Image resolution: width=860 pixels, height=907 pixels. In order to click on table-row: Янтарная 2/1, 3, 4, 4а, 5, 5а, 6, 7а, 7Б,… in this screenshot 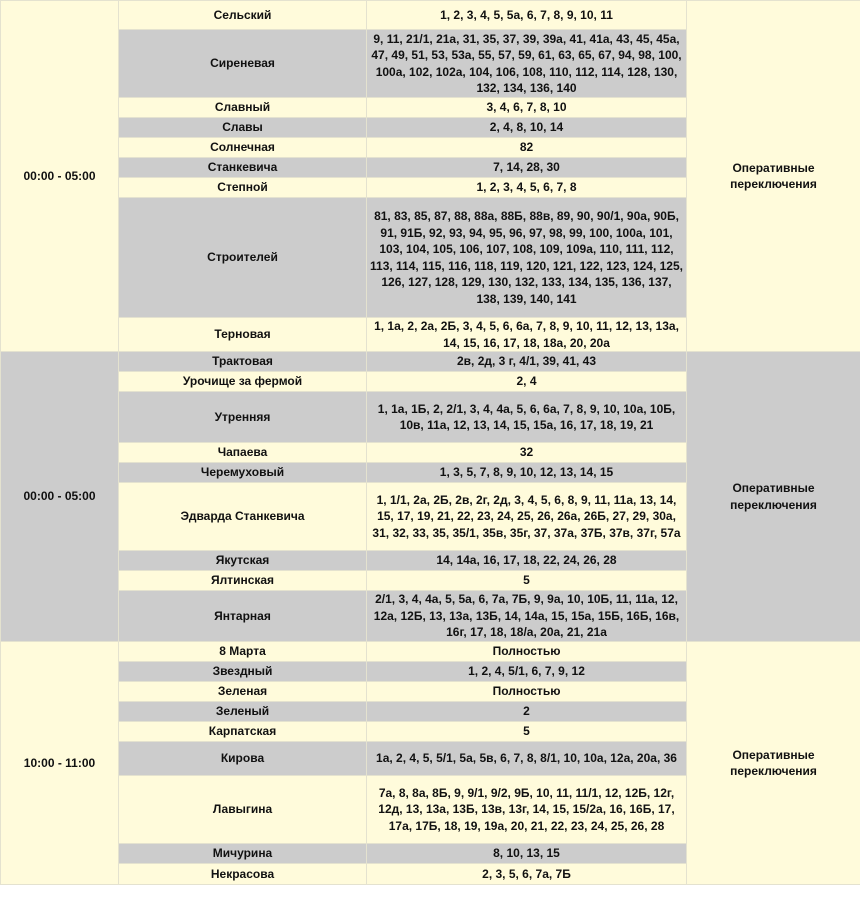, I will do `click(430, 616)`.